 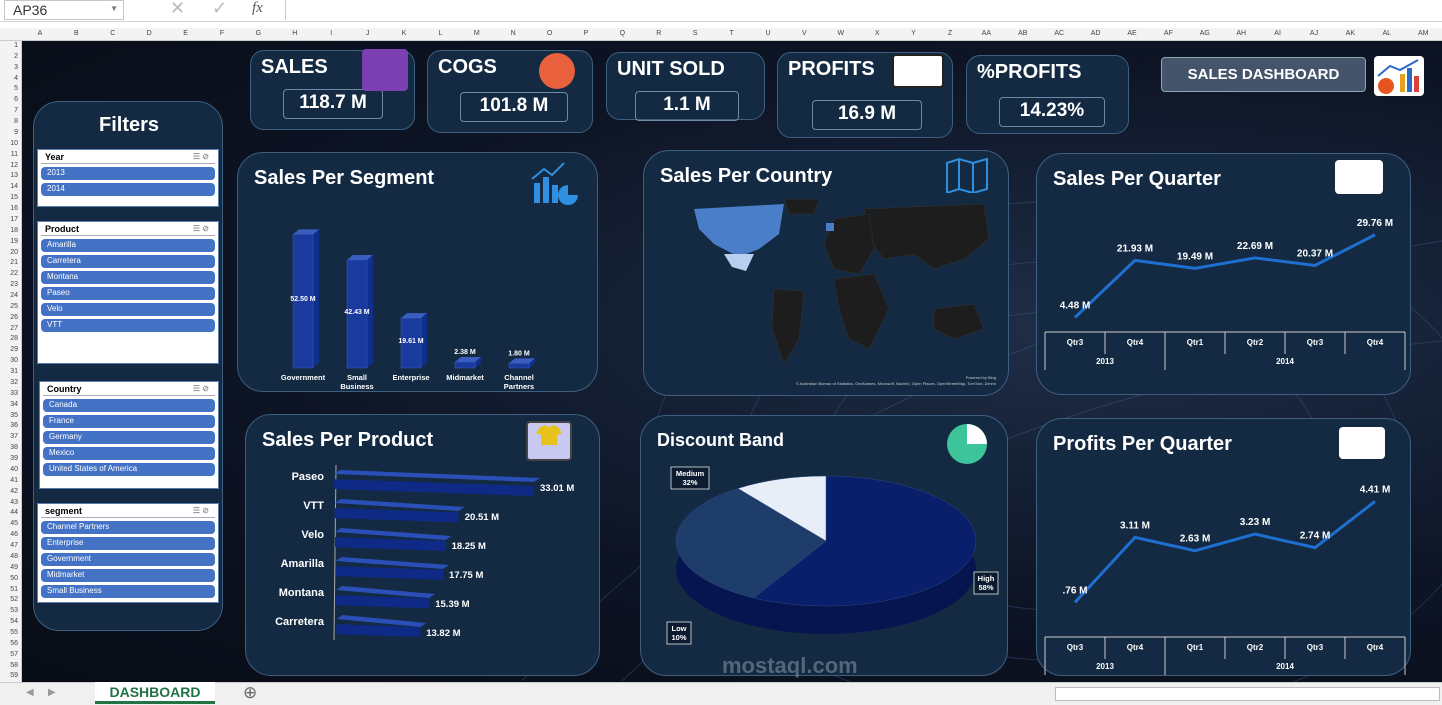 I want to click on row-header: 42, so click(x=14, y=491).